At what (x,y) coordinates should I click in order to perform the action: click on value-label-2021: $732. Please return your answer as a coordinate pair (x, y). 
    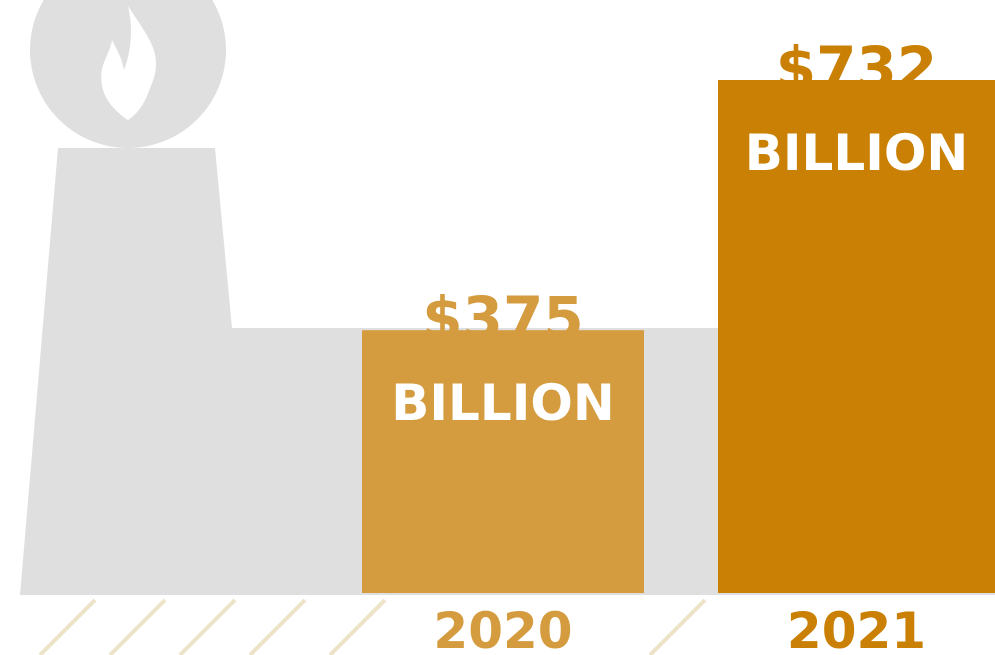
    Looking at the image, I should click on (856, 68).